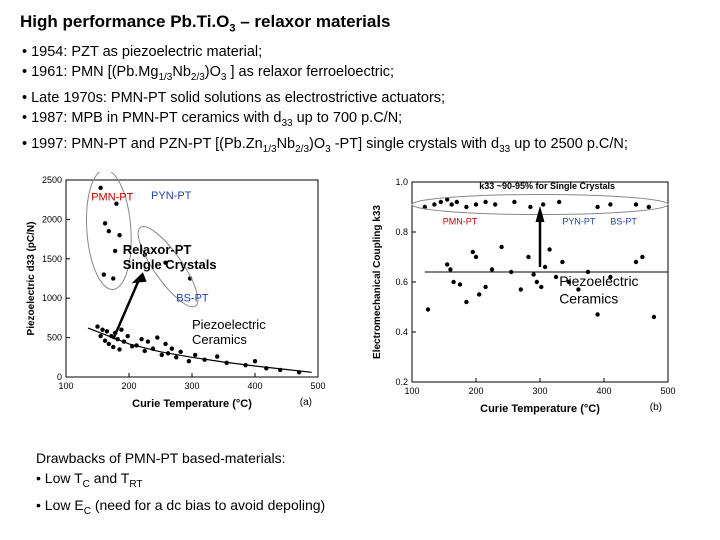 This screenshot has height=540, width=720. What do you see at coordinates (191, 386) in the screenshot?
I see `x-tick-label: 300` at bounding box center [191, 386].